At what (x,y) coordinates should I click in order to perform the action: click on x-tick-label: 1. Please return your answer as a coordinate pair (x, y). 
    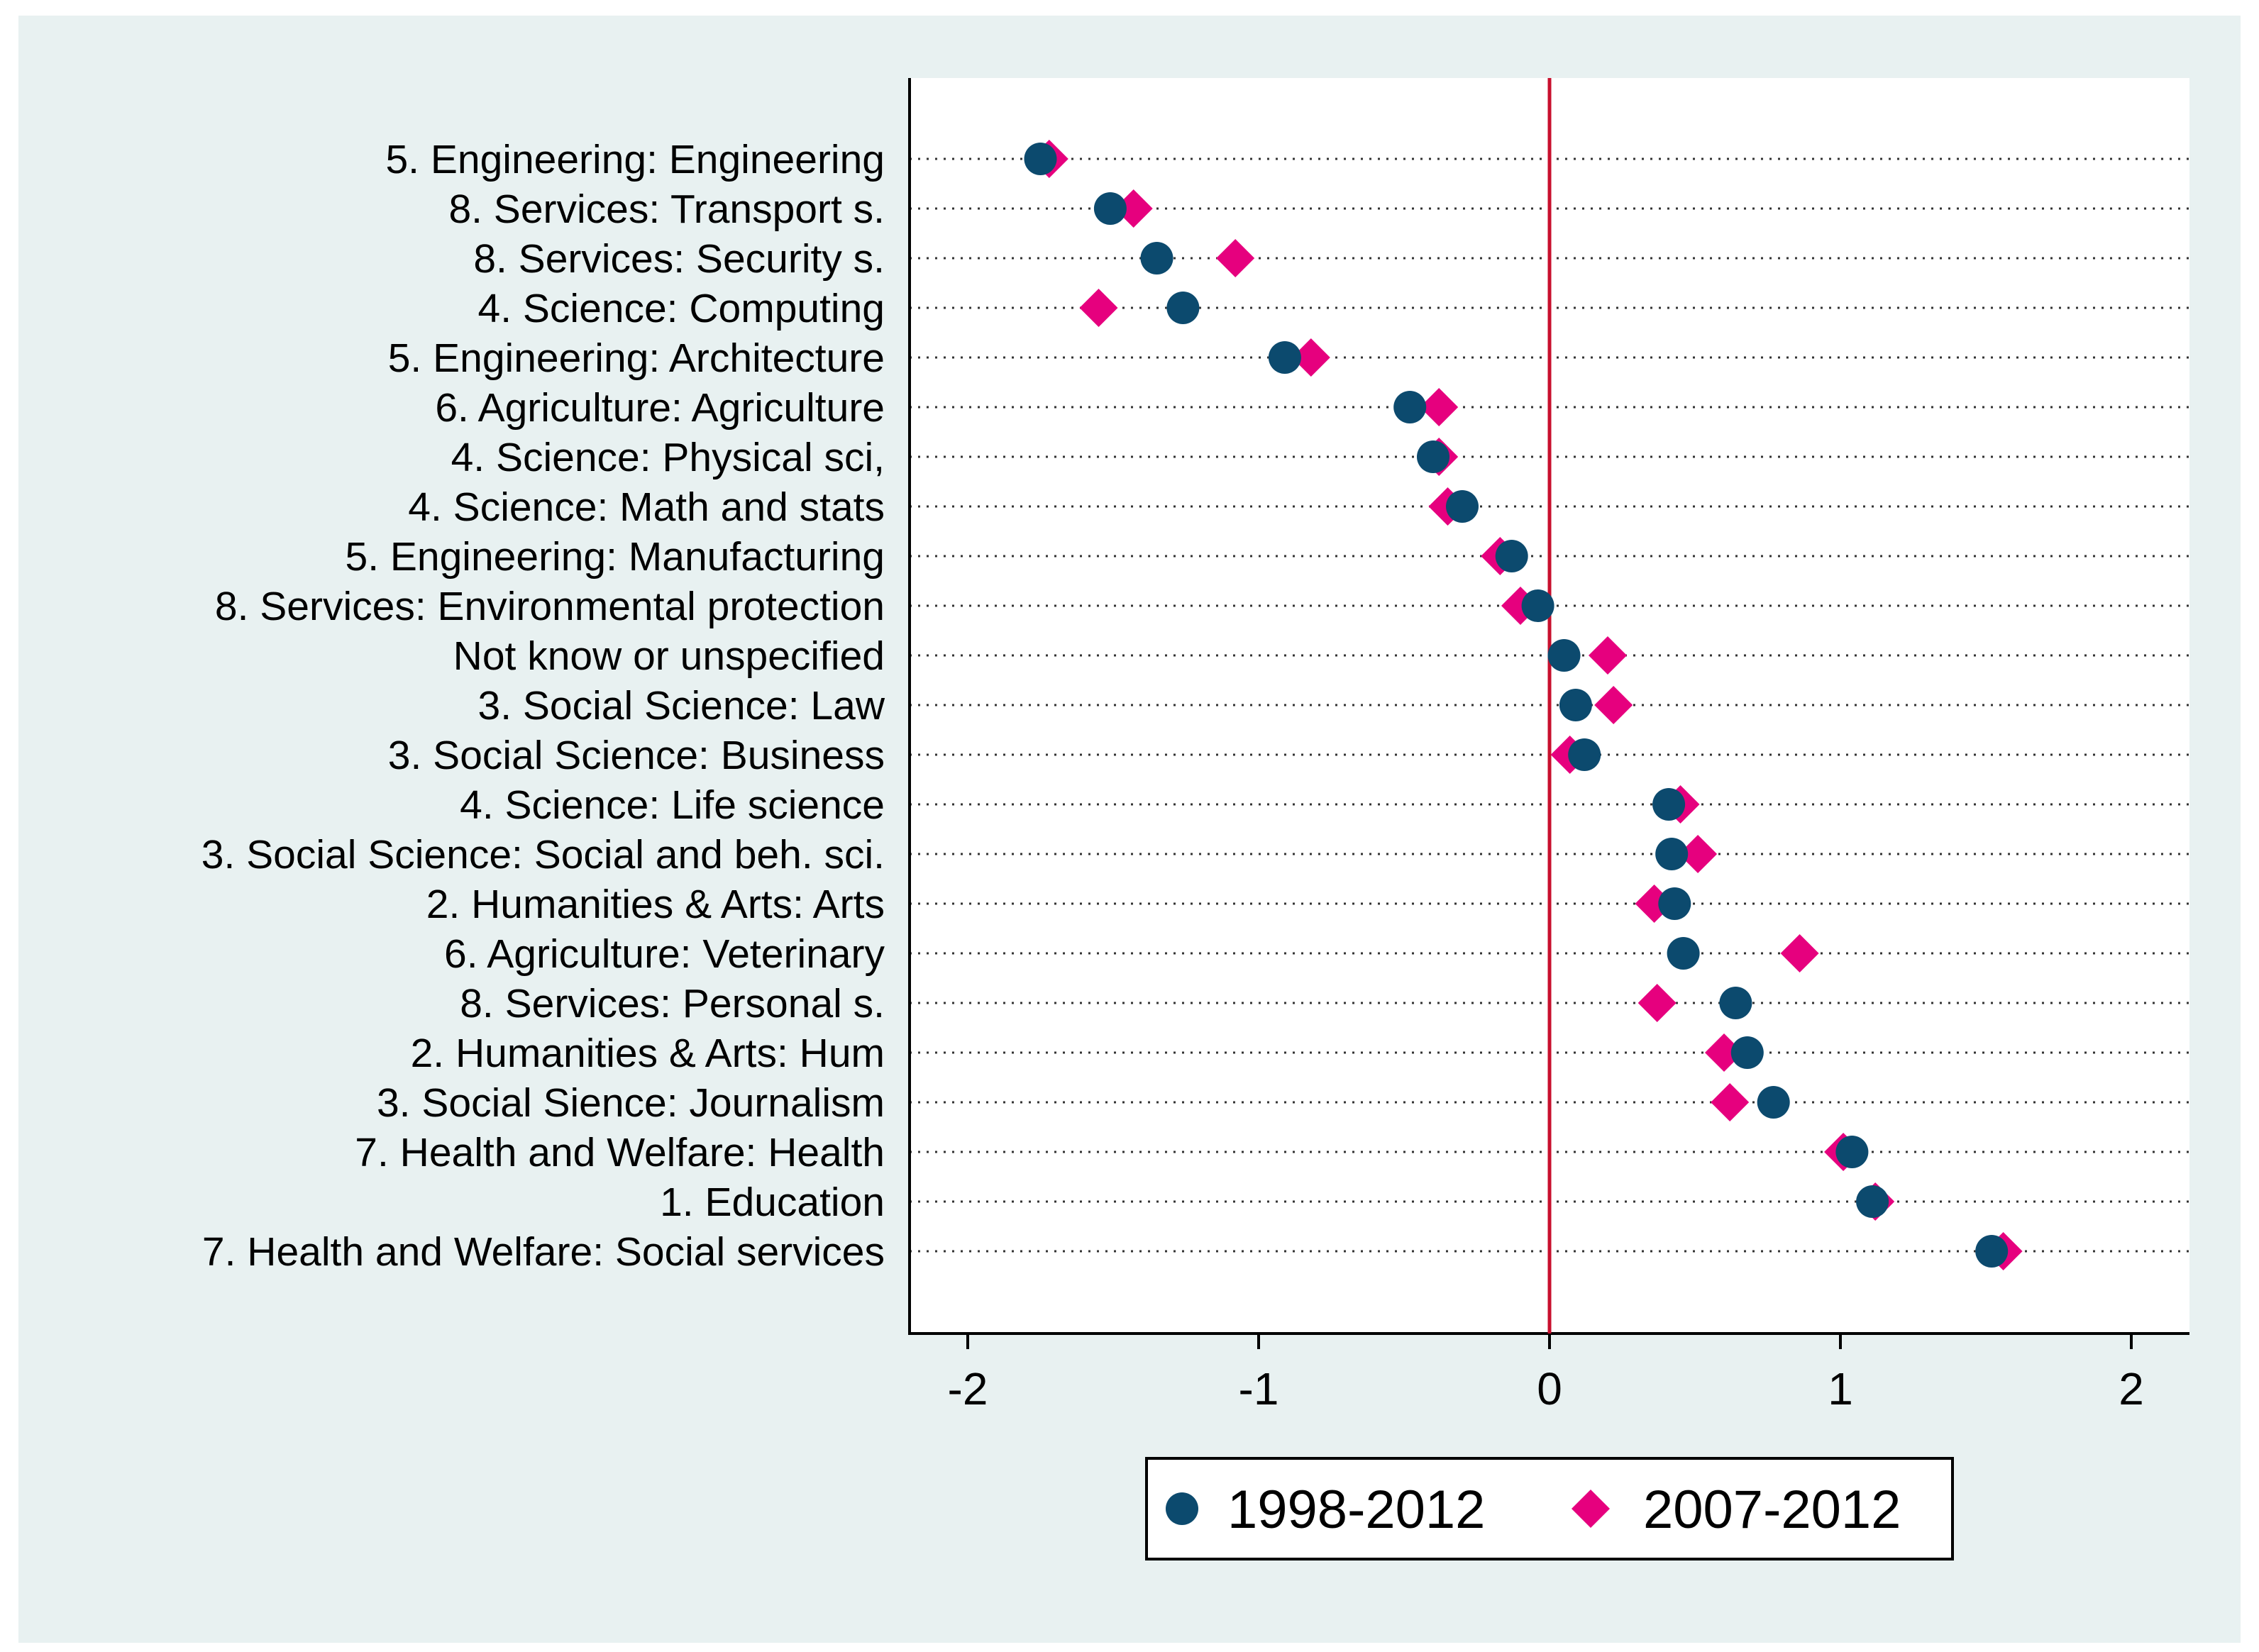
    Looking at the image, I should click on (1840, 1388).